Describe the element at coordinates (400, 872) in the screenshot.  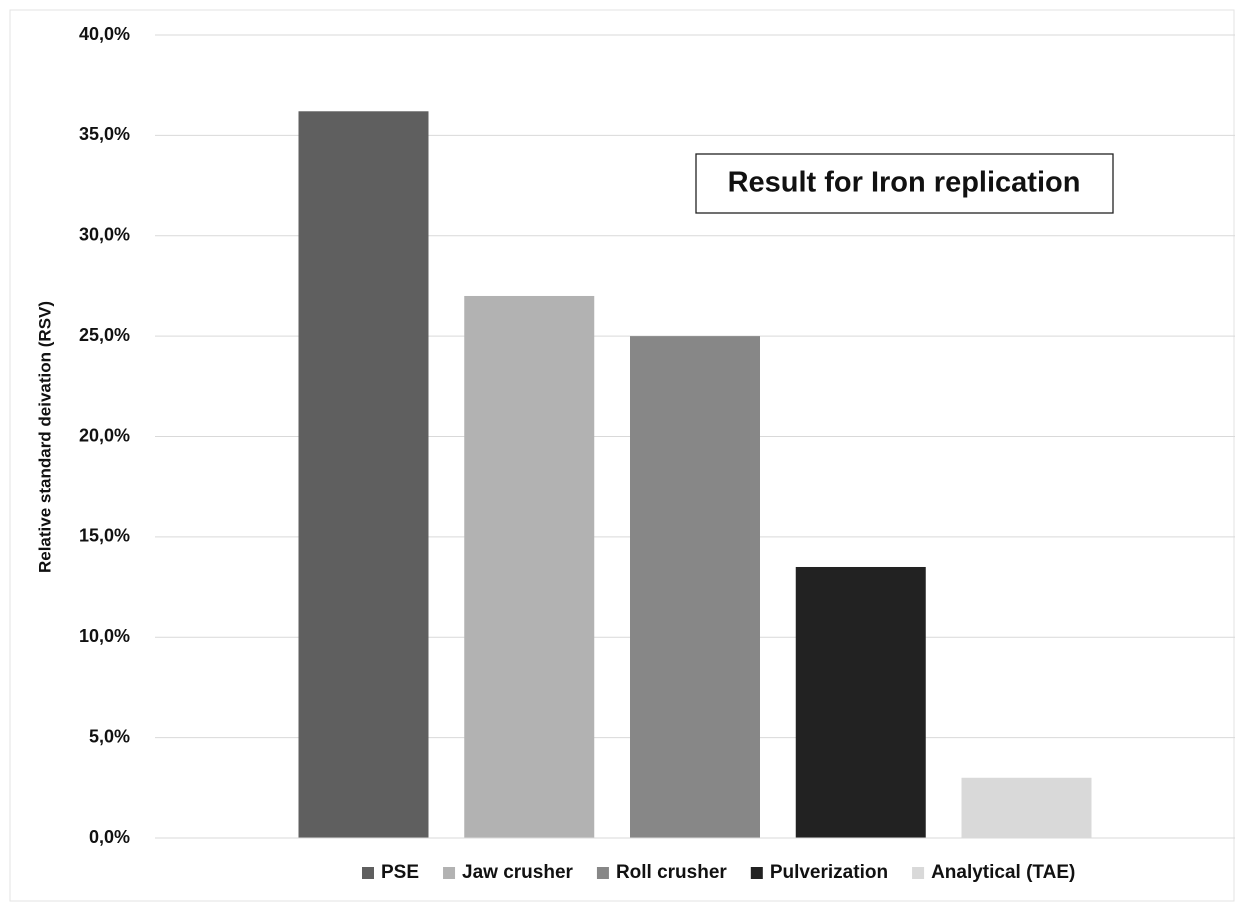
I see `legend-label: PSE` at that location.